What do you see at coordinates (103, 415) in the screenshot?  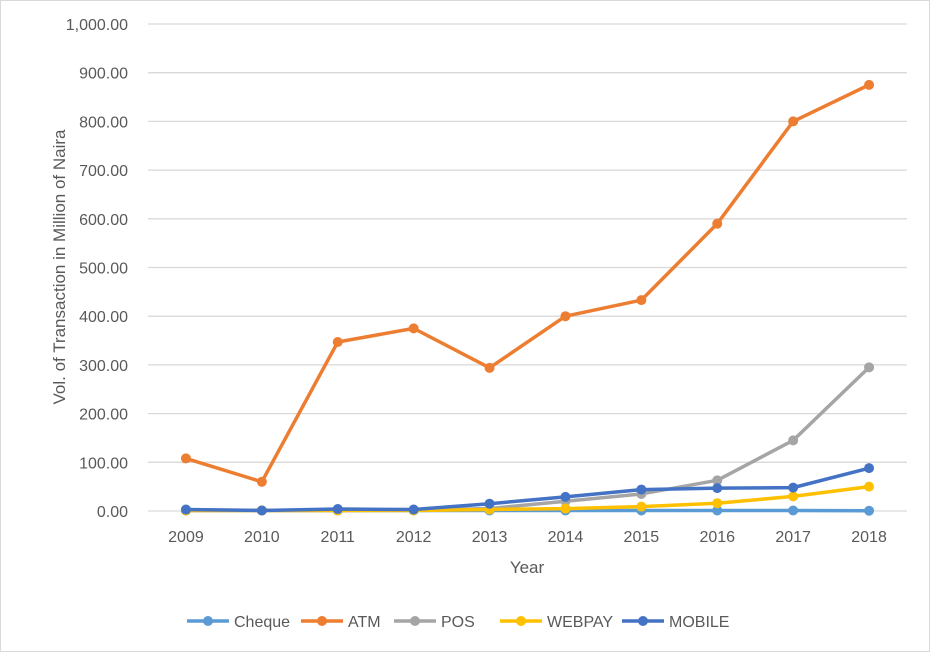 I see `y-tick-label: 200.00` at bounding box center [103, 415].